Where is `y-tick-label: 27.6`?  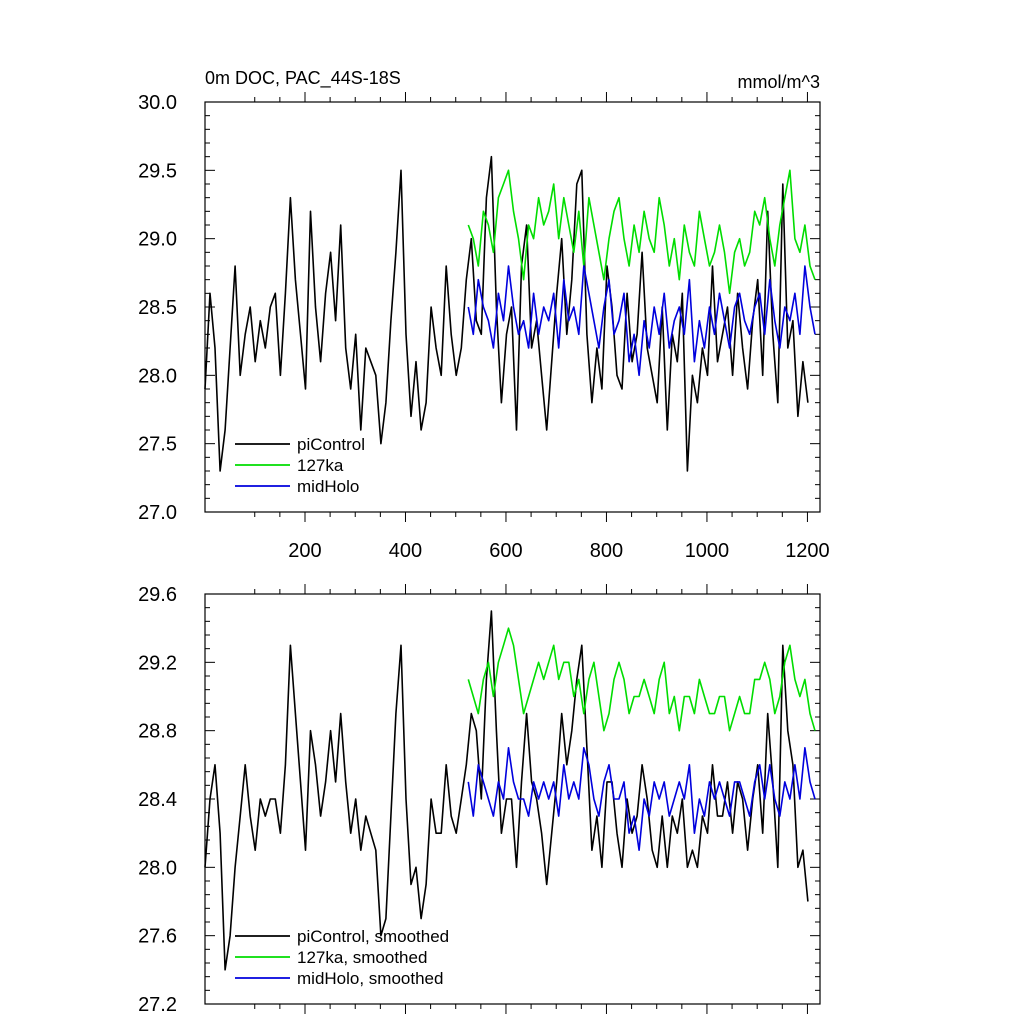 y-tick-label: 27.6 is located at coordinates (157, 937).